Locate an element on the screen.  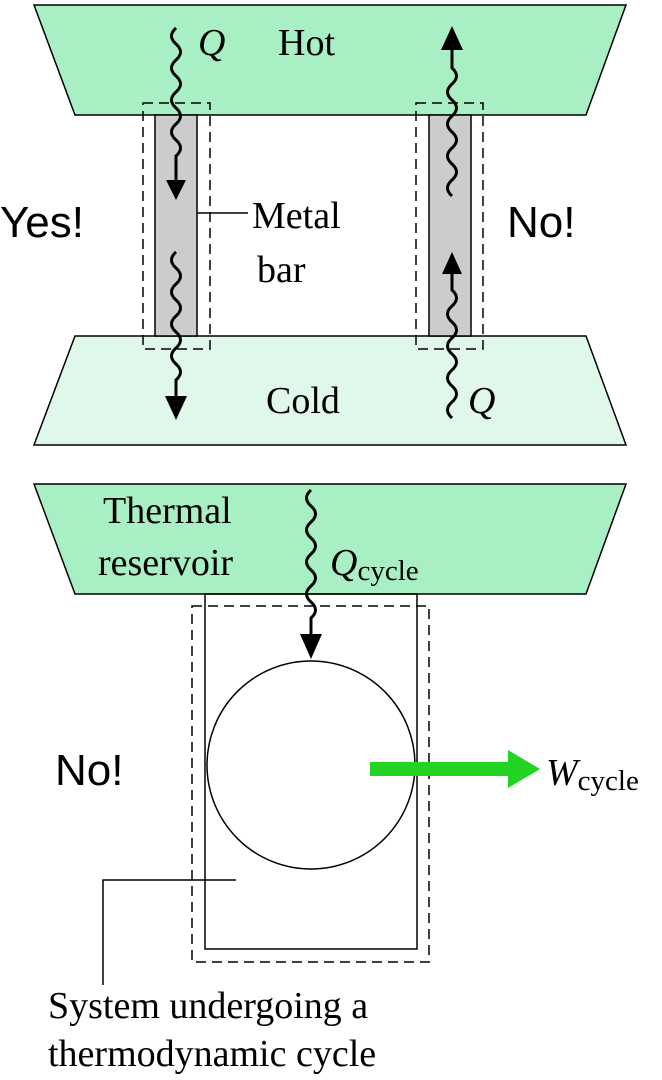
heat-flow-arrow-left-lower is located at coordinates (176, 326).